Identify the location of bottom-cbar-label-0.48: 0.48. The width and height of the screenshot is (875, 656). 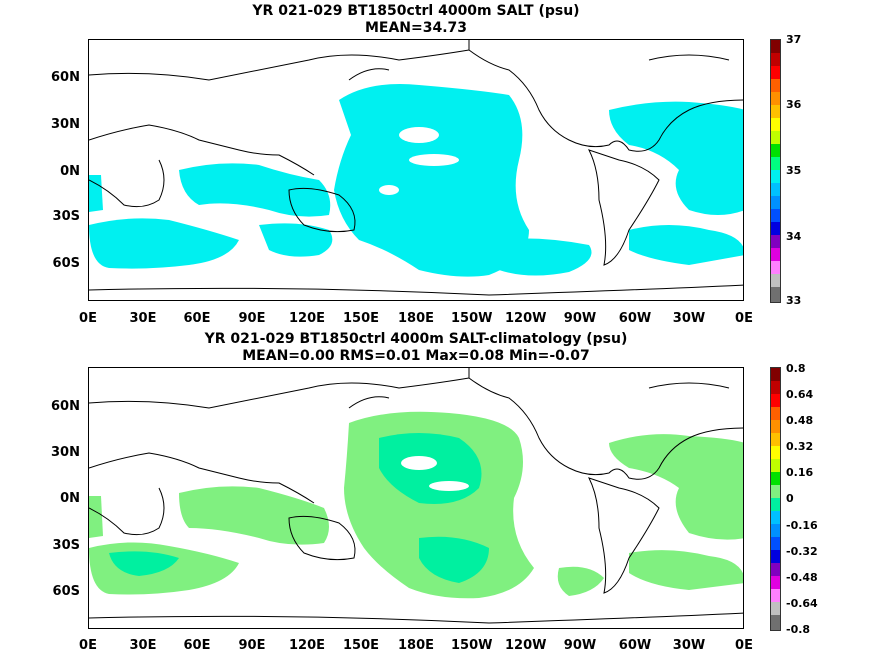
(800, 420).